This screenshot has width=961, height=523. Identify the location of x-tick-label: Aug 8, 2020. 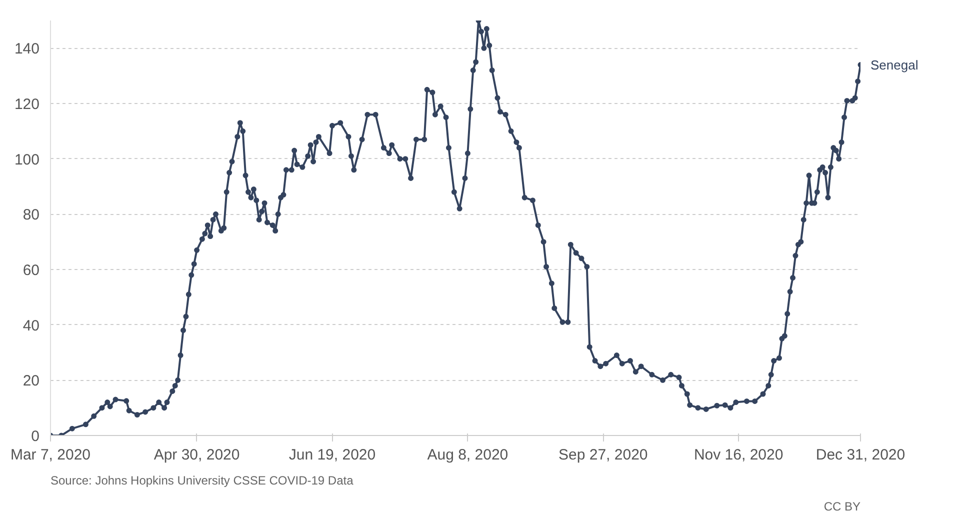
(467, 455).